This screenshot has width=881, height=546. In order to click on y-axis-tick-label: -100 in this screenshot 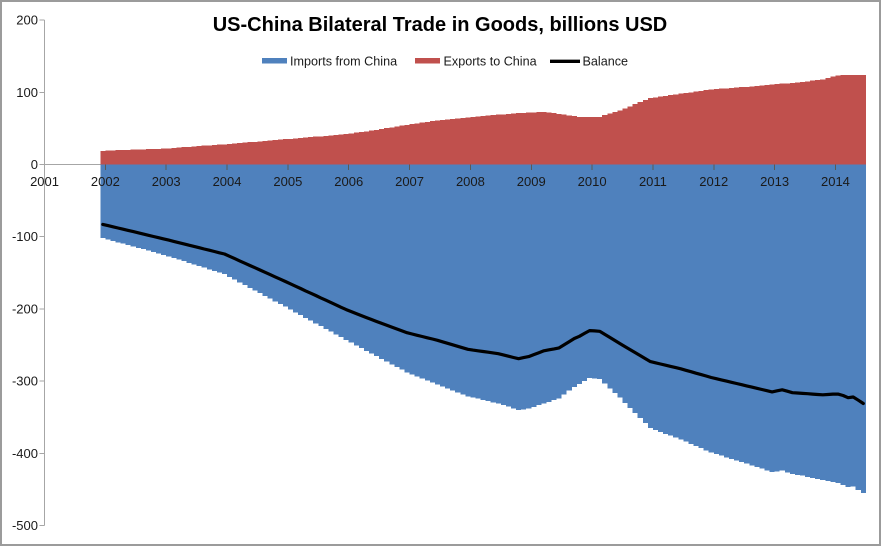, I will do `click(25, 236)`.